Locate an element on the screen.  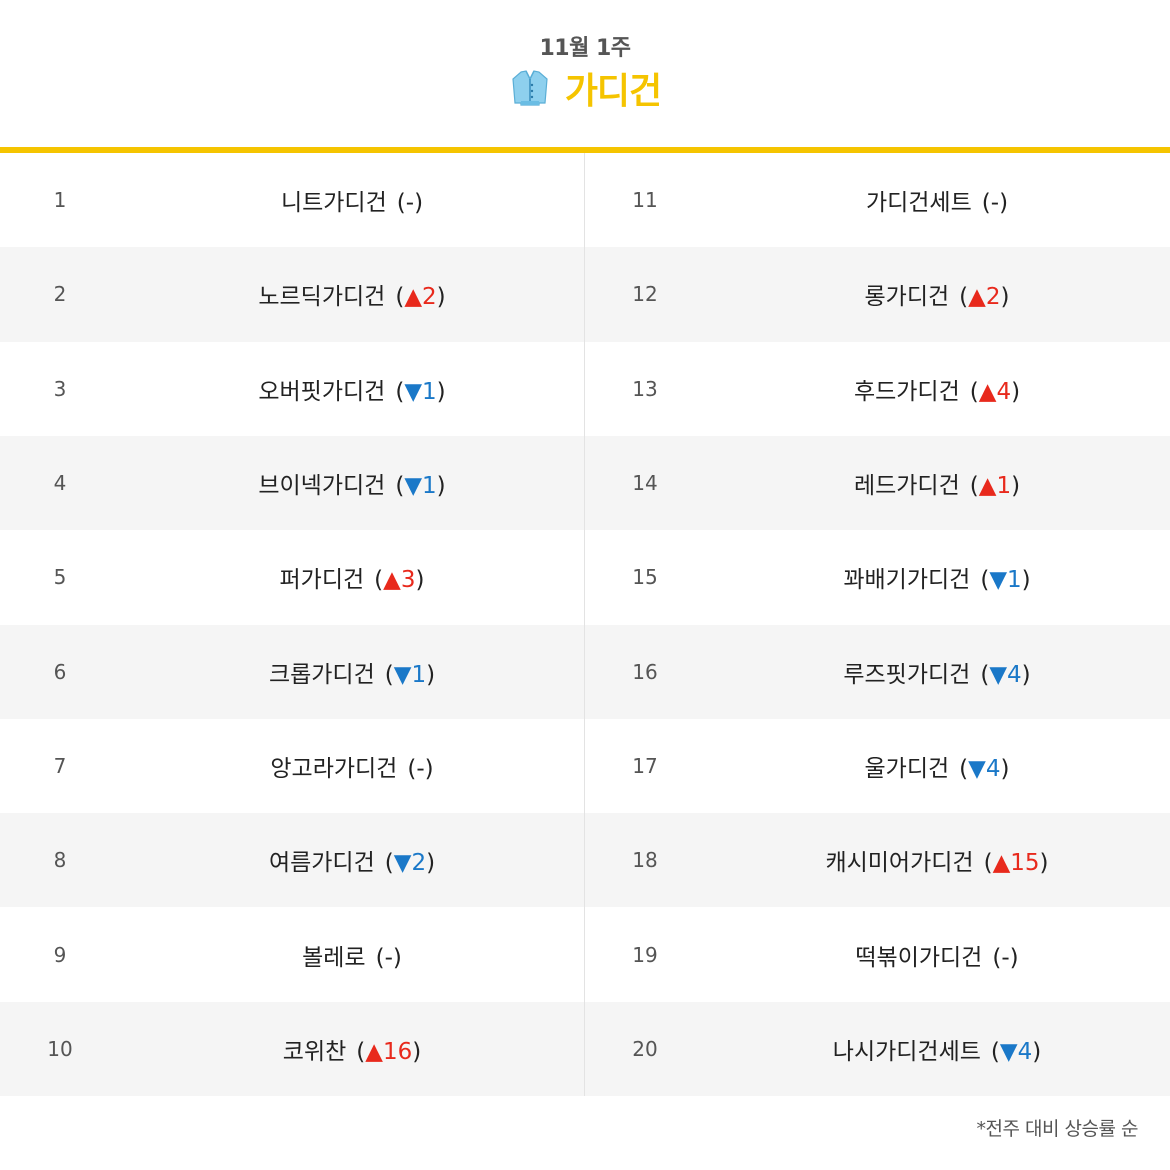
table-row: 10 코위찬 (▲16) 20 나시가디건세트 (▼4) is located at coordinates (585, 1048).